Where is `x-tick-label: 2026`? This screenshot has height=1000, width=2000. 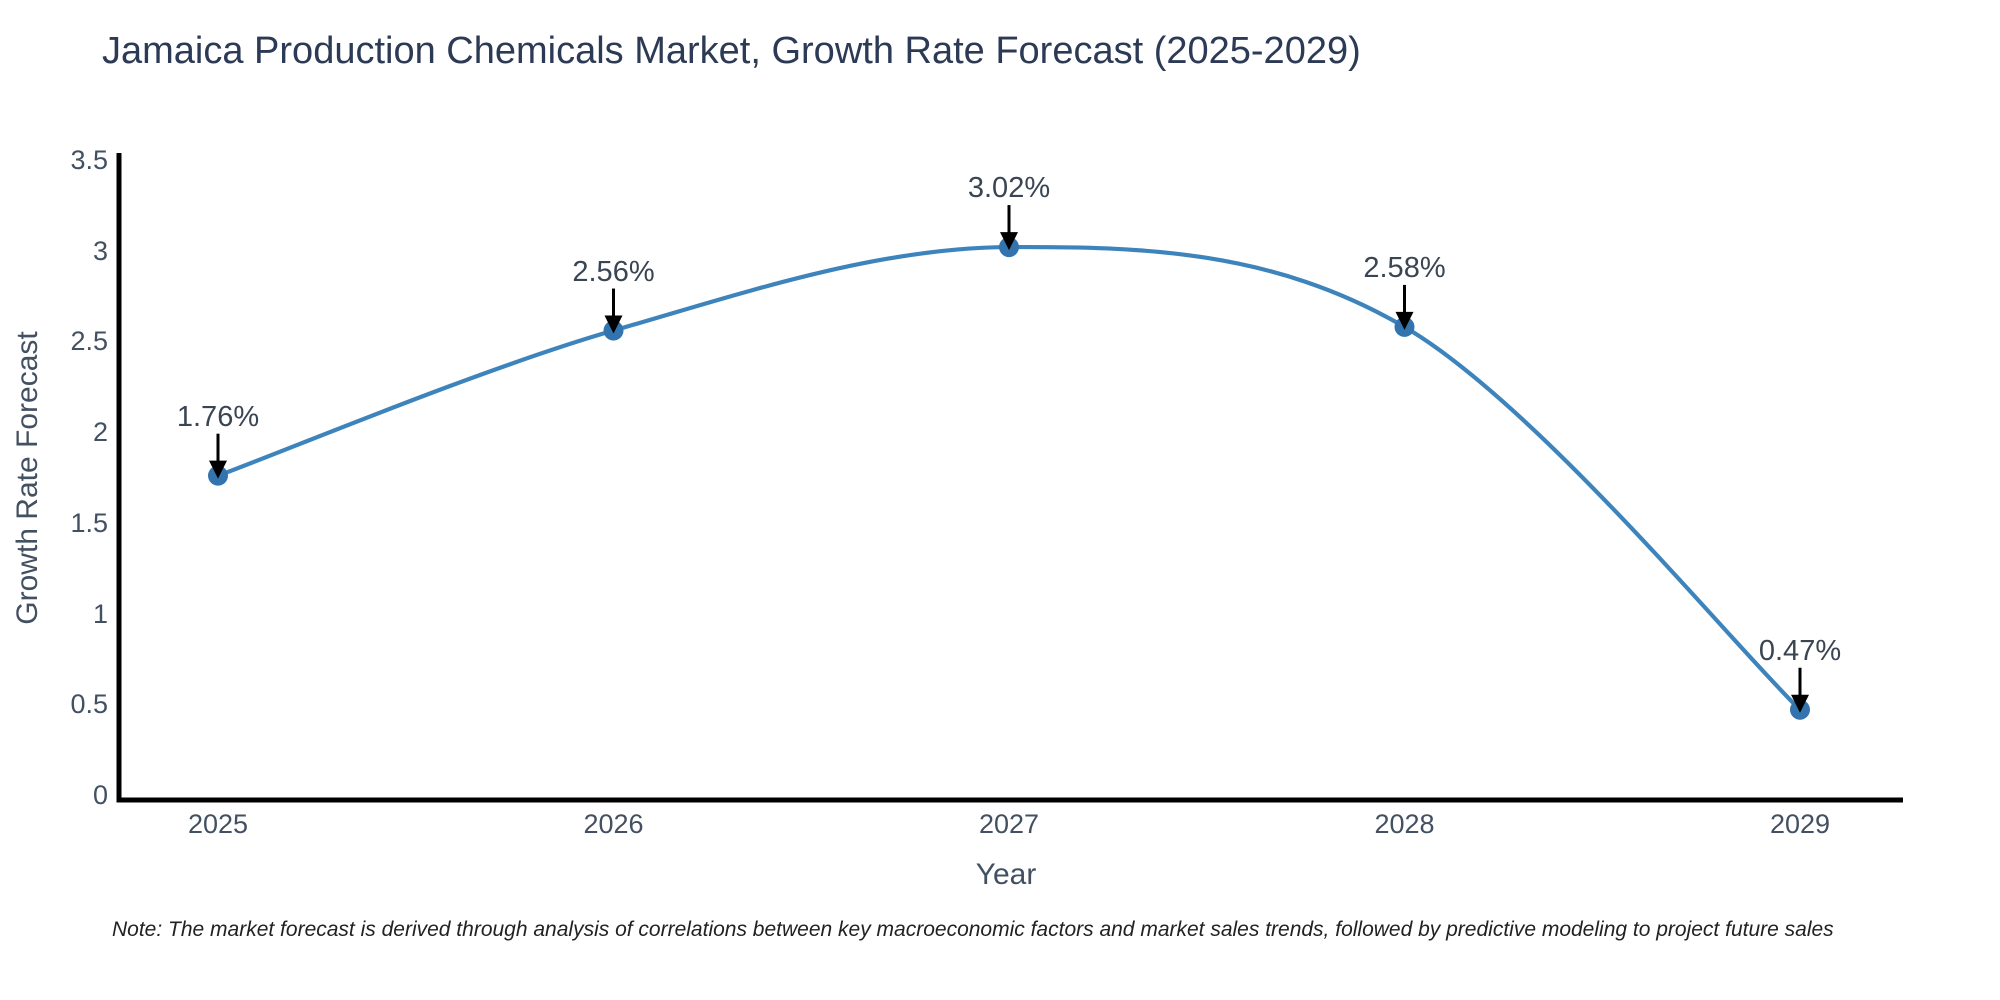 x-tick-label: 2026 is located at coordinates (613, 824).